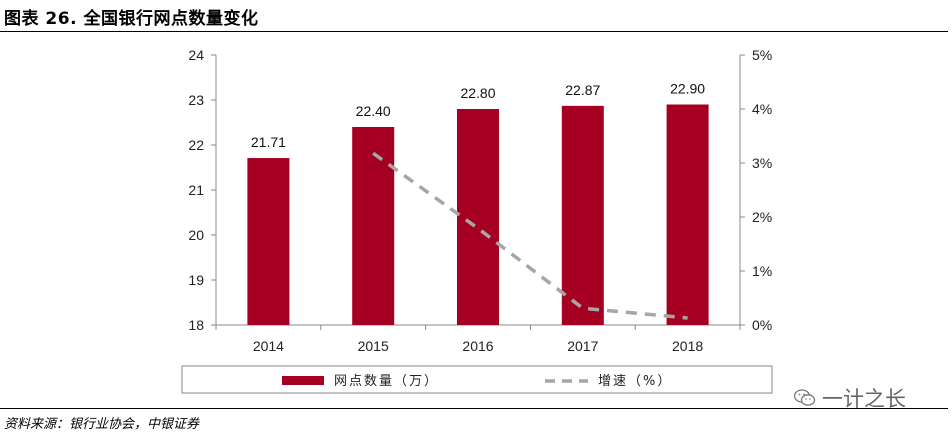  Describe the element at coordinates (196, 145) in the screenshot. I see `y-tick-label: 22` at that location.